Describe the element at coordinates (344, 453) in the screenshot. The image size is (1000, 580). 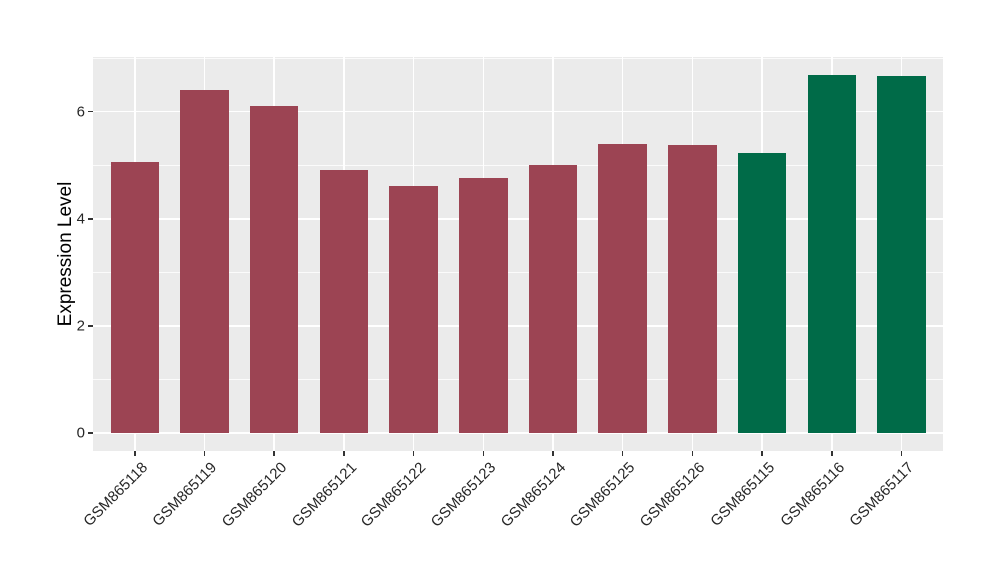
I see `x-tick-GSM865121` at that location.